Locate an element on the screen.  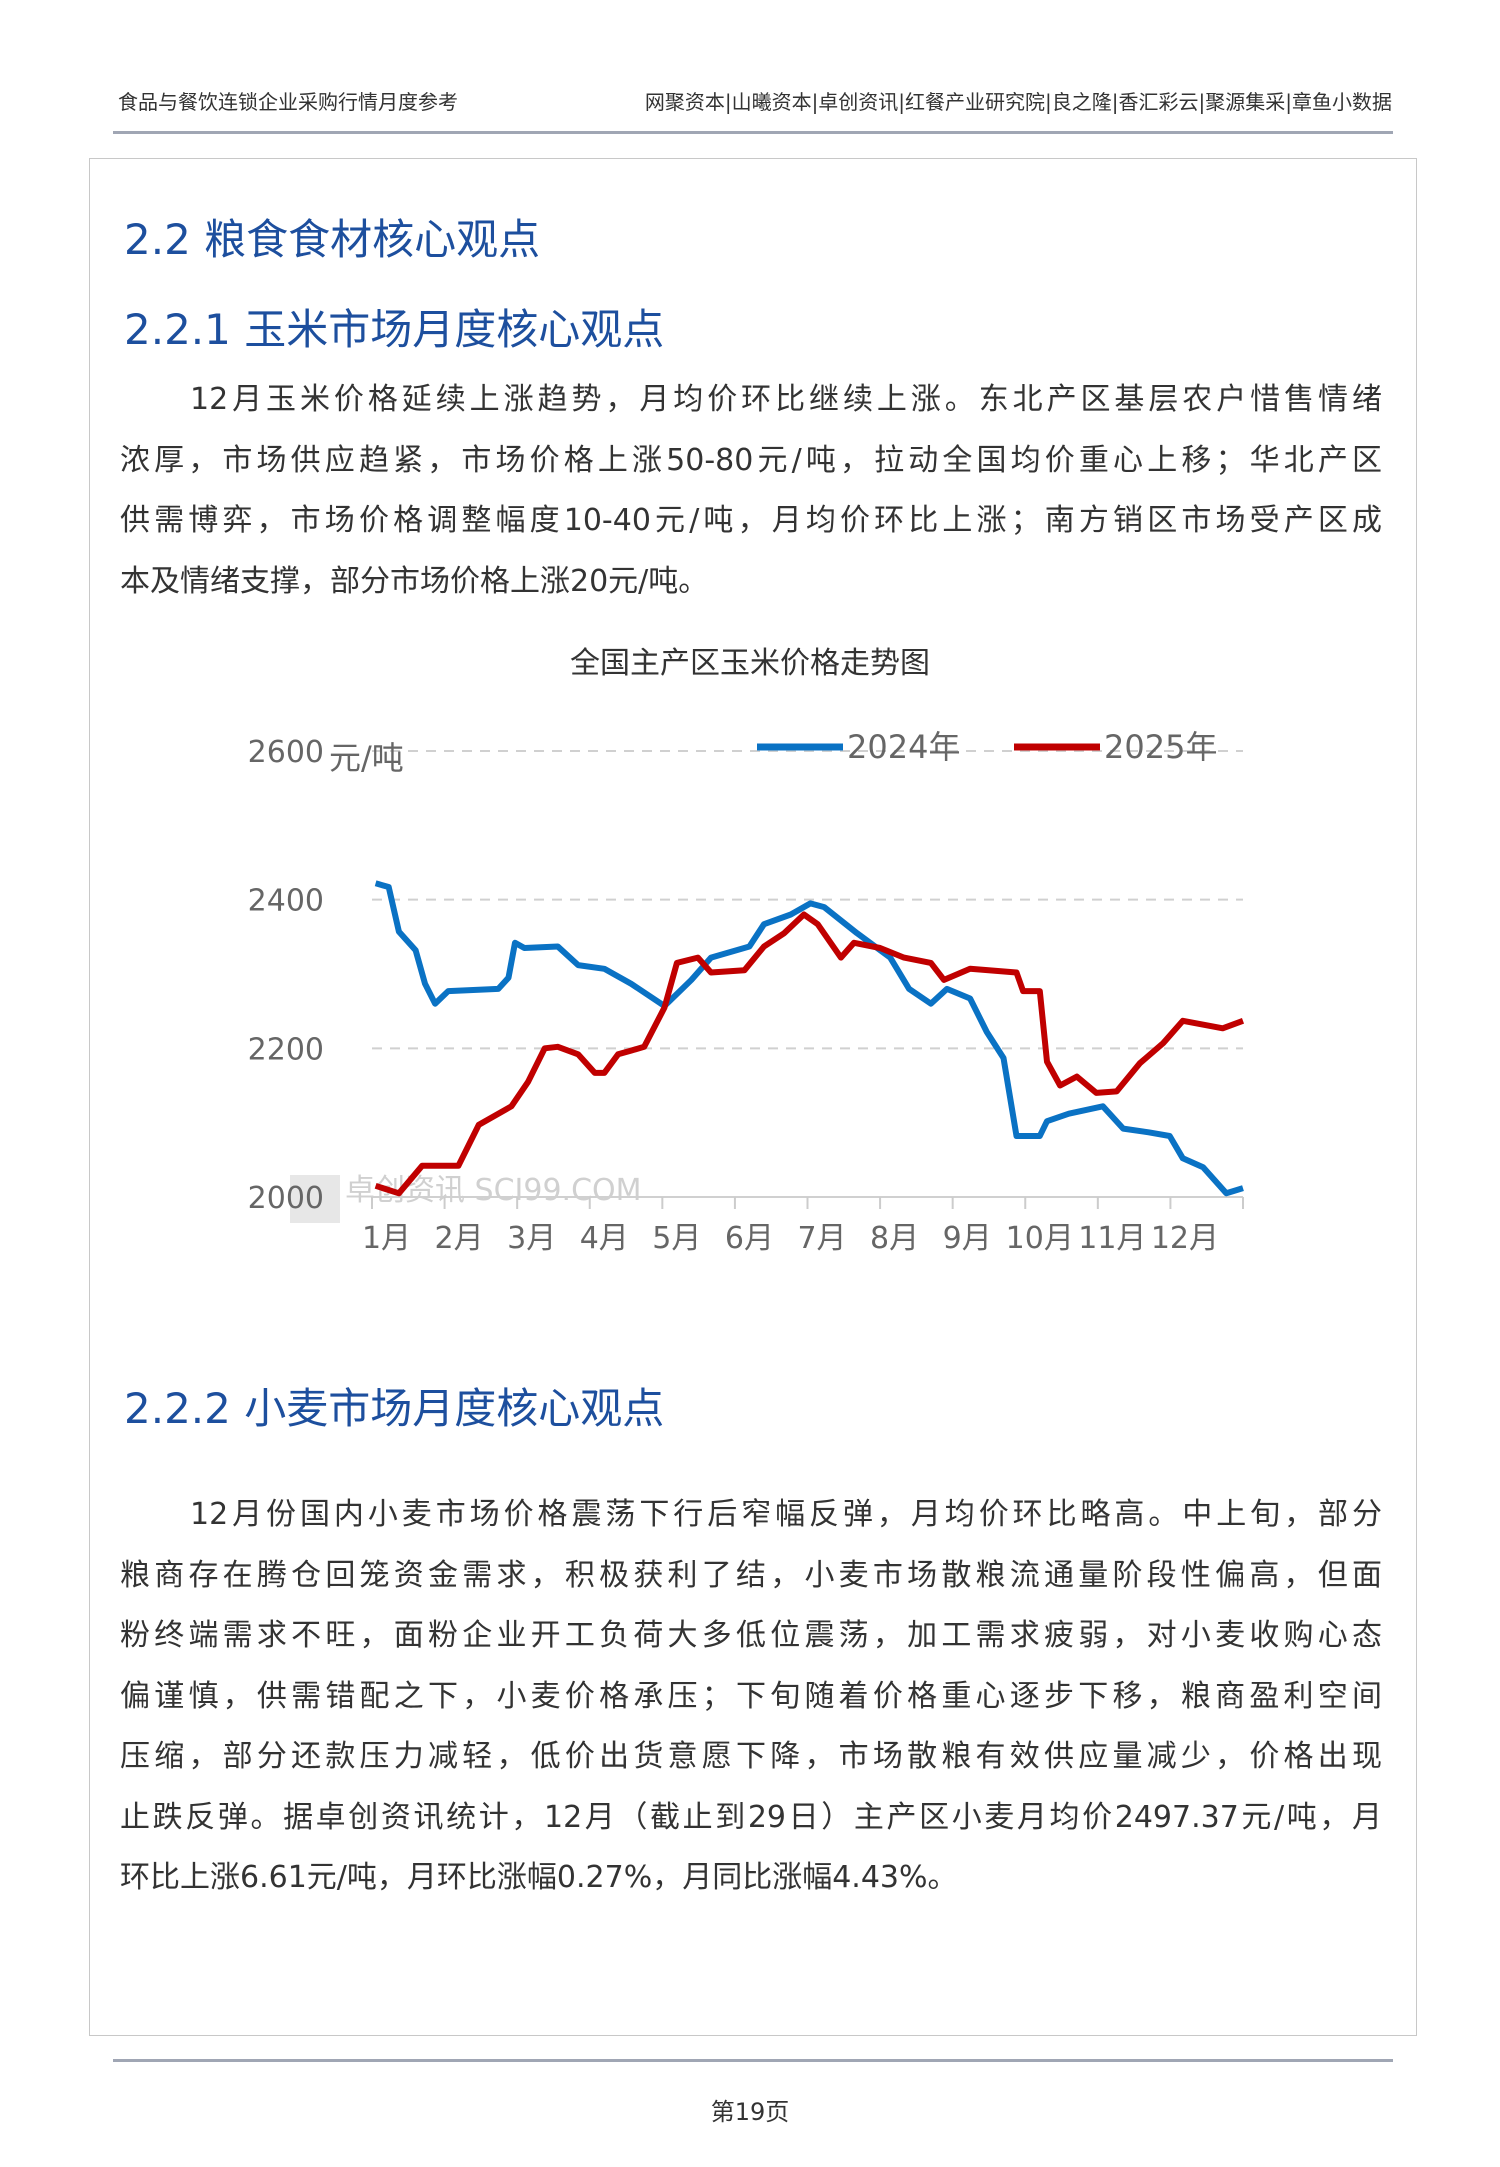
section-heading: 2.2 粮食食材核心观点 is located at coordinates (332, 239).